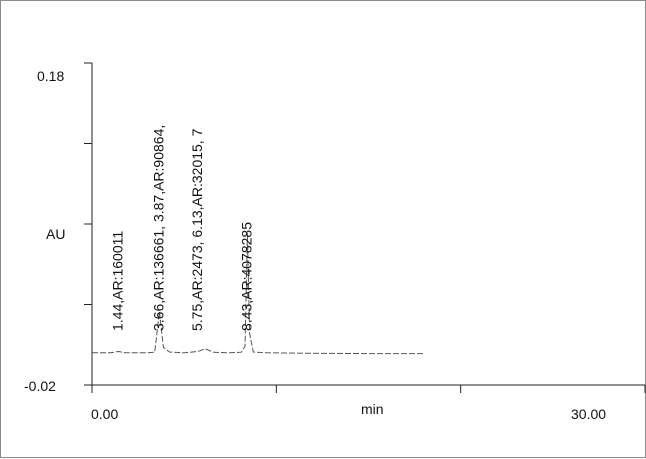 The image size is (646, 459). I want to click on peak-label-2: 5.75,AR:2473, 6.13,AR:32015, 7, so click(197, 229).